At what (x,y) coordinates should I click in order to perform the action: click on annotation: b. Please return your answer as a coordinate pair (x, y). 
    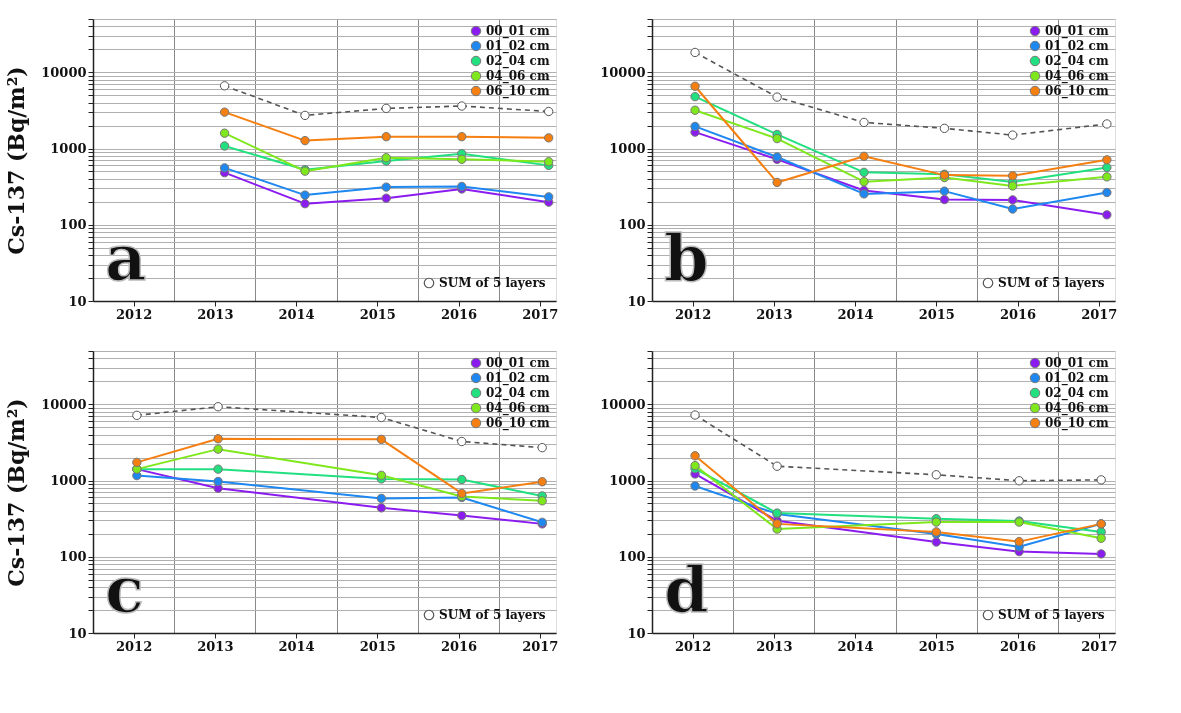
    Looking at the image, I should click on (686, 257).